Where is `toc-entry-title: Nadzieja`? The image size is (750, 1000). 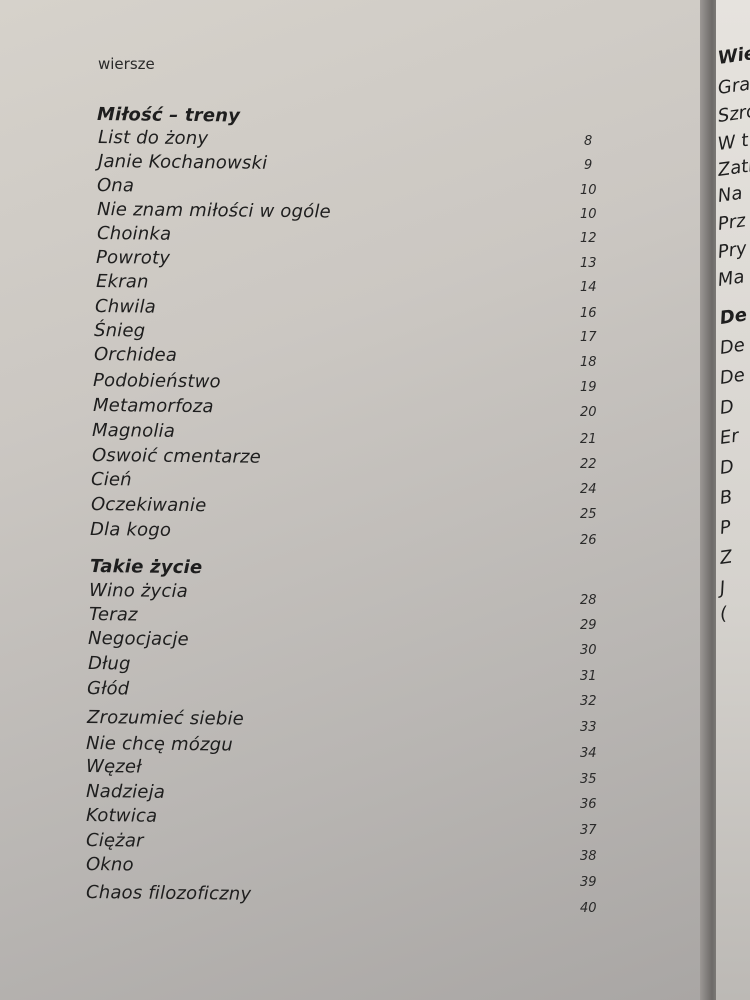 toc-entry-title: Nadzieja is located at coordinates (125, 792).